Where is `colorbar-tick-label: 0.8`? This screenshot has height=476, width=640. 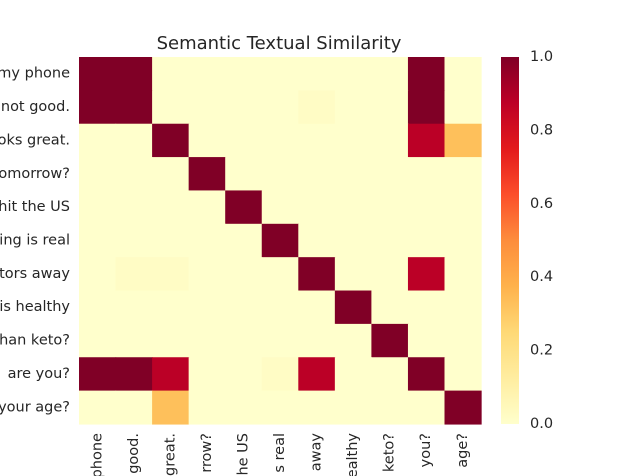 colorbar-tick-label: 0.8 is located at coordinates (541, 130).